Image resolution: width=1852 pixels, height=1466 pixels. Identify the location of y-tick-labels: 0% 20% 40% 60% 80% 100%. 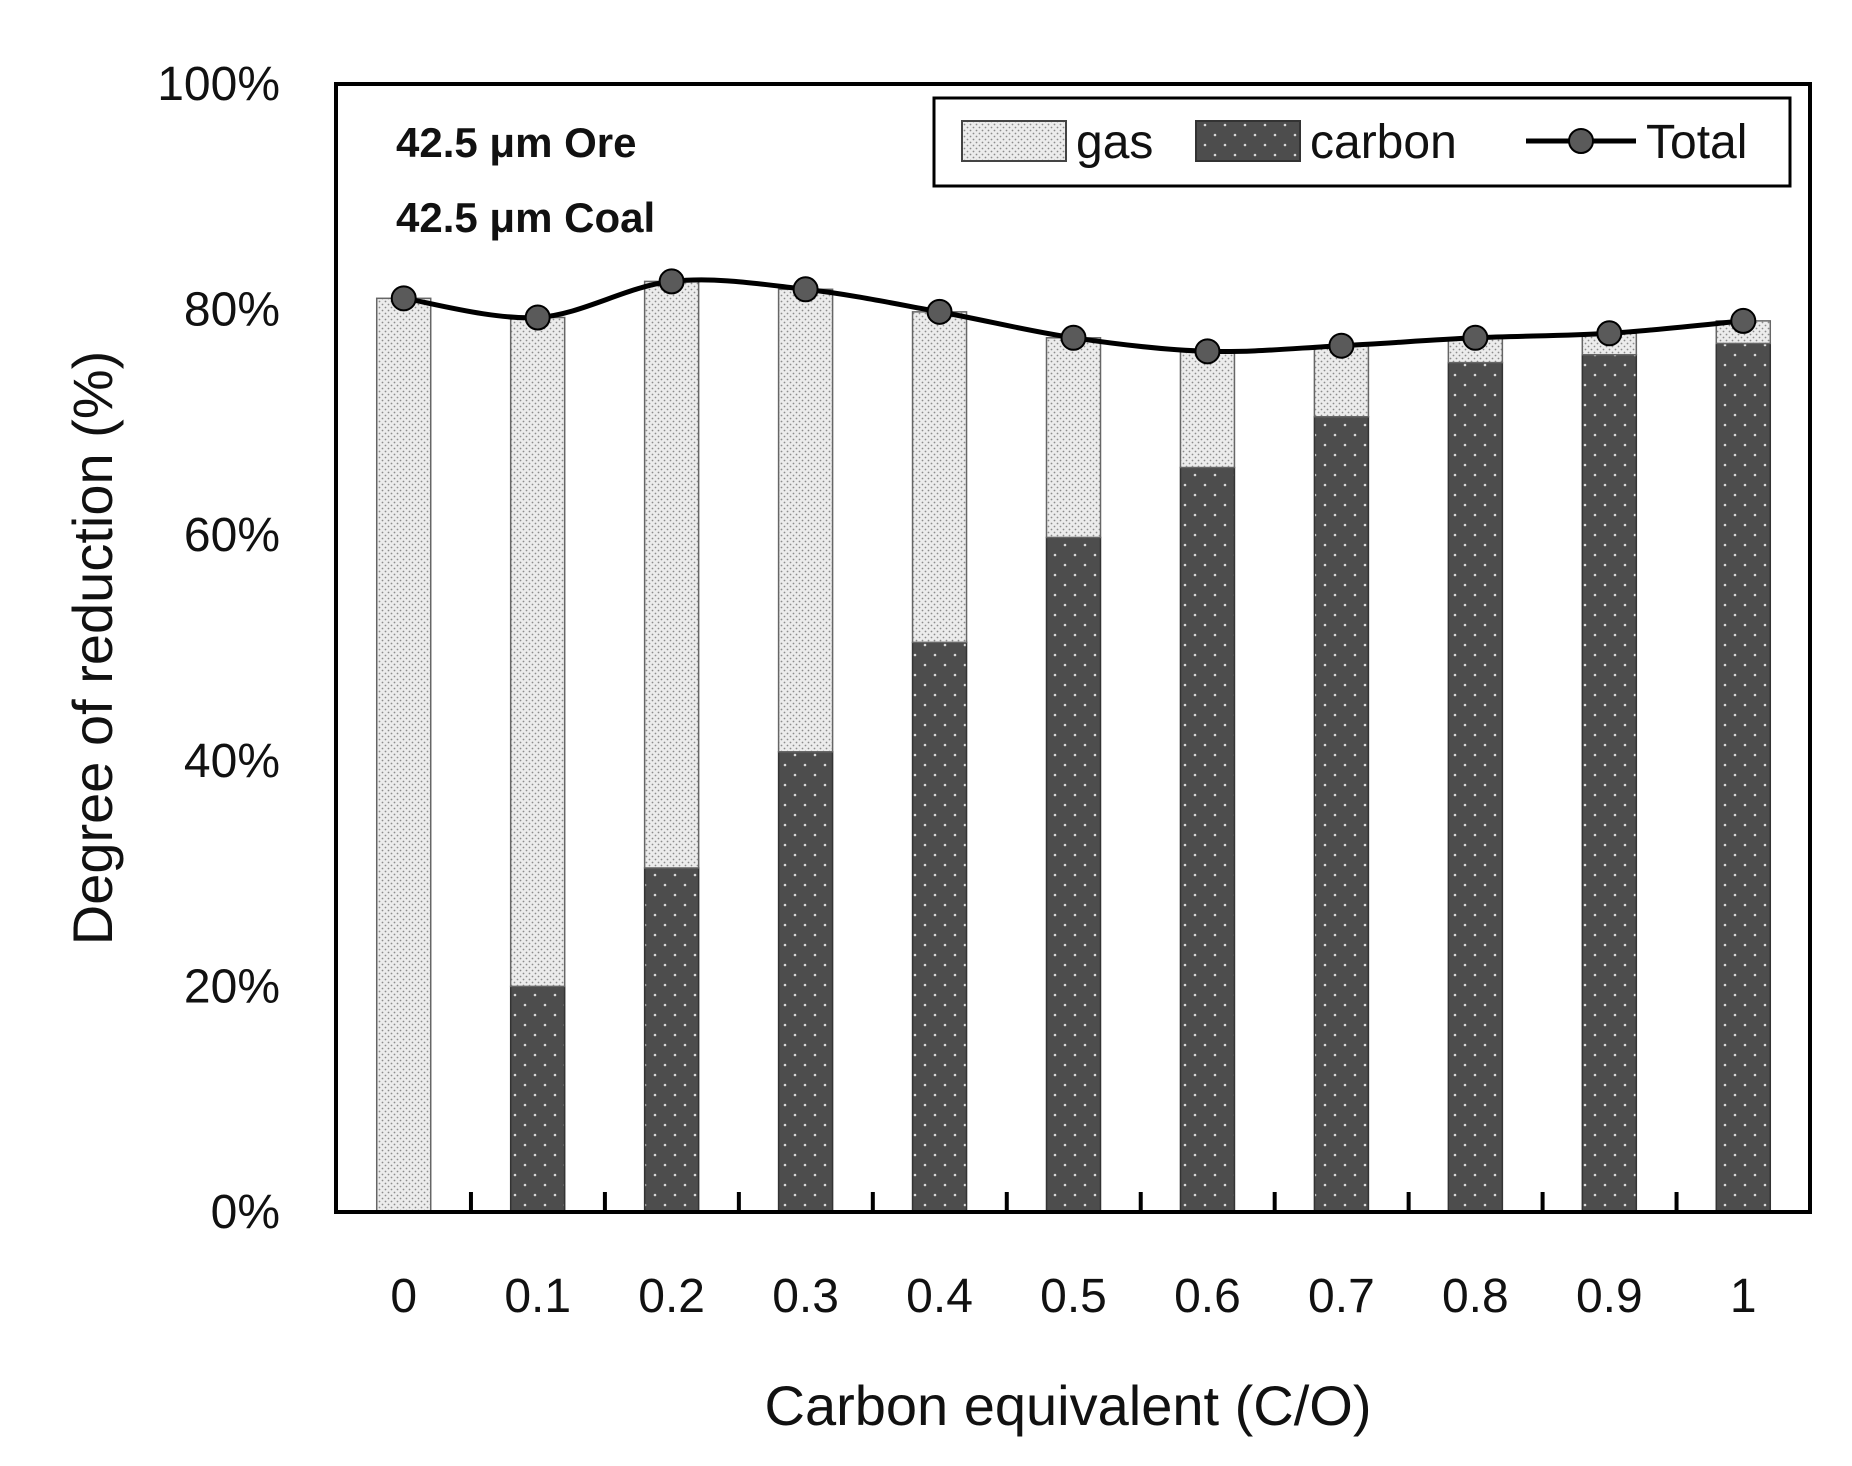
(218, 648).